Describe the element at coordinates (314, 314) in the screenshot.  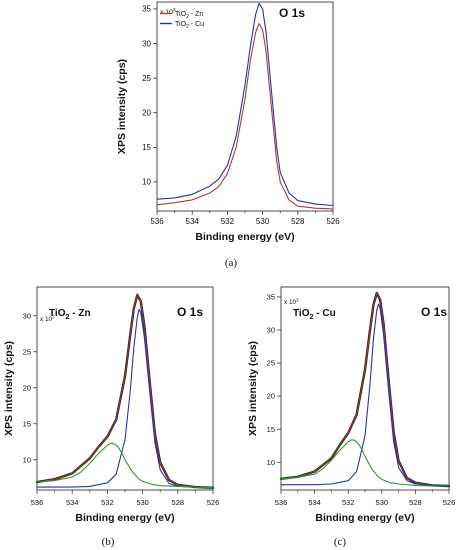
I see `sample-label: TiO2 - Cu` at that location.